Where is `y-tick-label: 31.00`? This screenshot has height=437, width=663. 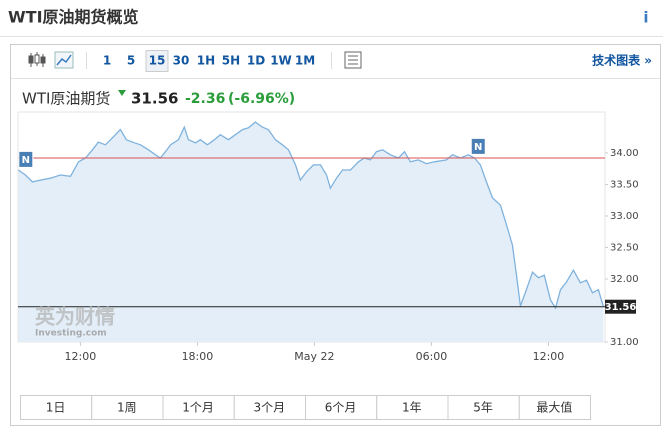 y-tick-label: 31.00 is located at coordinates (624, 342).